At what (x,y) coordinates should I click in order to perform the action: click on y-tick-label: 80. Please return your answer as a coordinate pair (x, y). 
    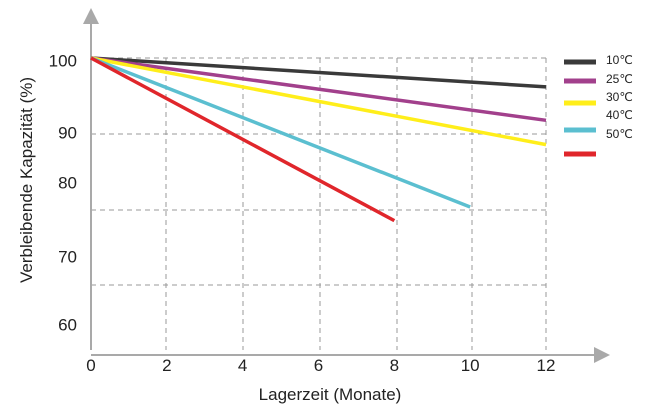
    Looking at the image, I should click on (67, 182).